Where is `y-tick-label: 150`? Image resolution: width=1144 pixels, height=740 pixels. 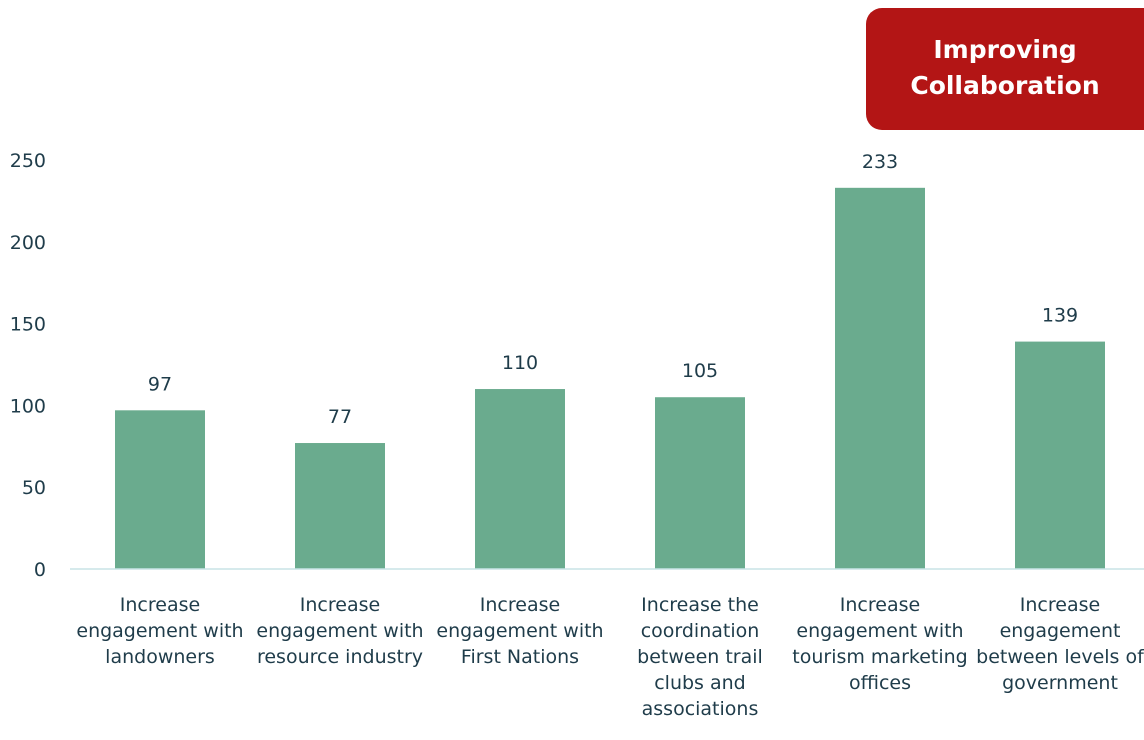
y-tick-label: 150 is located at coordinates (28, 325).